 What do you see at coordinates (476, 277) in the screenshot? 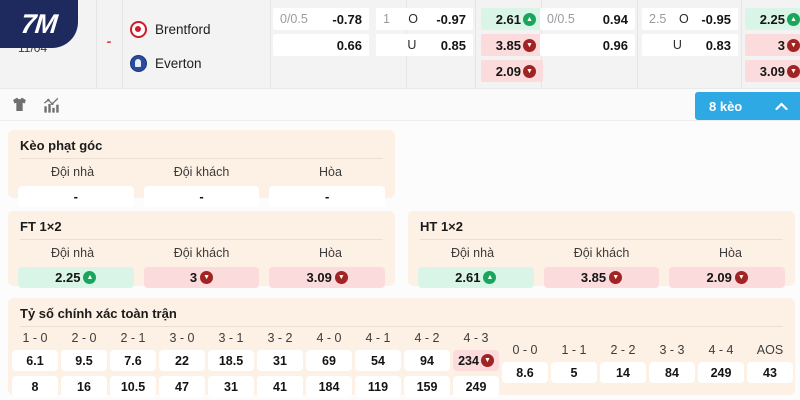
I see `odds-cell: 2.61 ▲` at bounding box center [476, 277].